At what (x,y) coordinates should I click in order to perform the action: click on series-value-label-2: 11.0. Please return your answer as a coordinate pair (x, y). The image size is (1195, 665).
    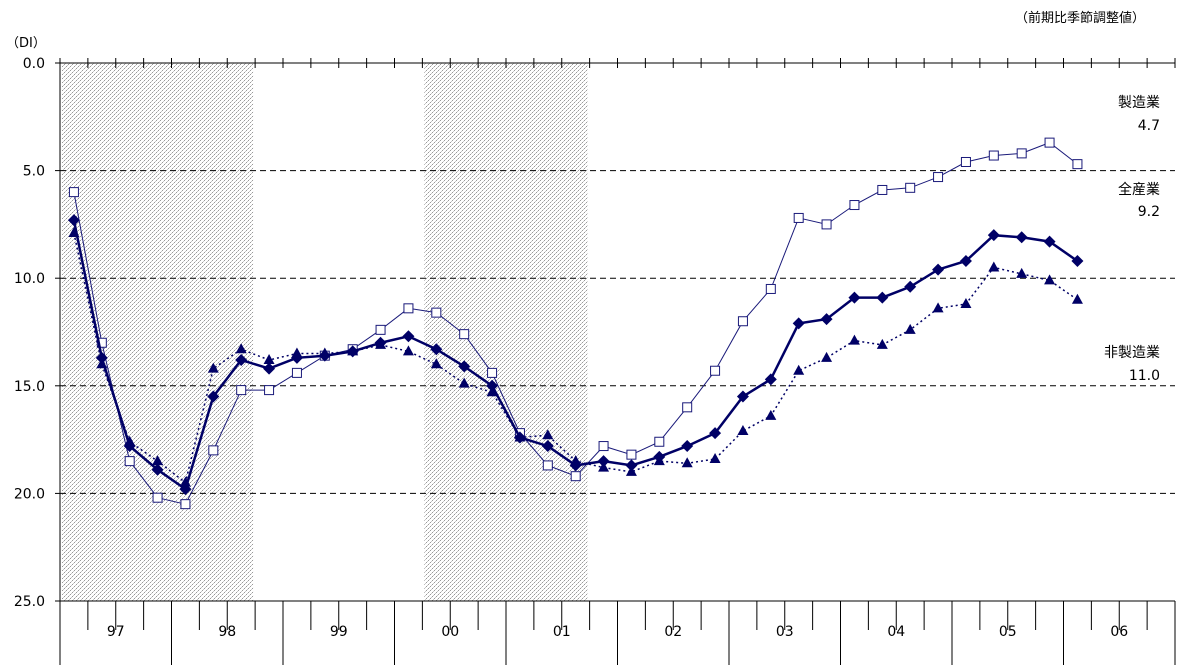
    Looking at the image, I should click on (1144, 376).